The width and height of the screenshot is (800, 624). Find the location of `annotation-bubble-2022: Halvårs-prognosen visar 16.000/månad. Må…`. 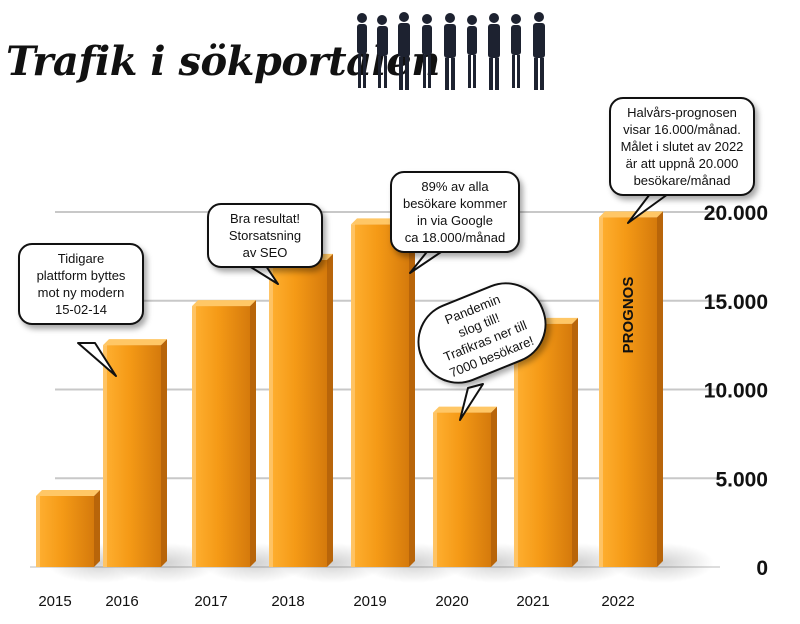

annotation-bubble-2022: Halvårs-prognosen visar 16.000/månad. Må… is located at coordinates (682, 146).